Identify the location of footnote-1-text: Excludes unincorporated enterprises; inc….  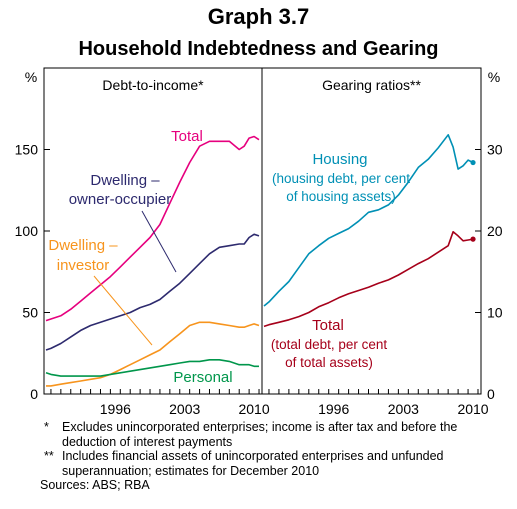
(260, 434).